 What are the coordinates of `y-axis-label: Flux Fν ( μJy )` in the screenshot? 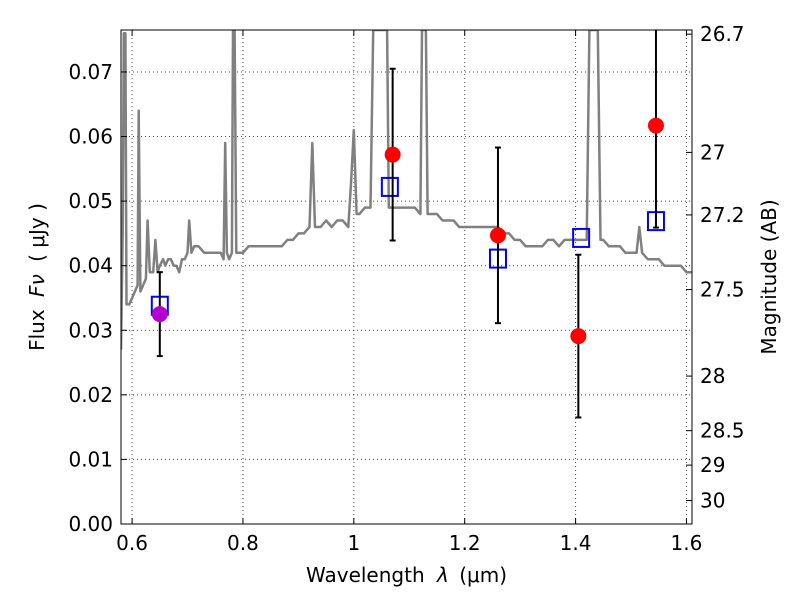 It's located at (37, 277).